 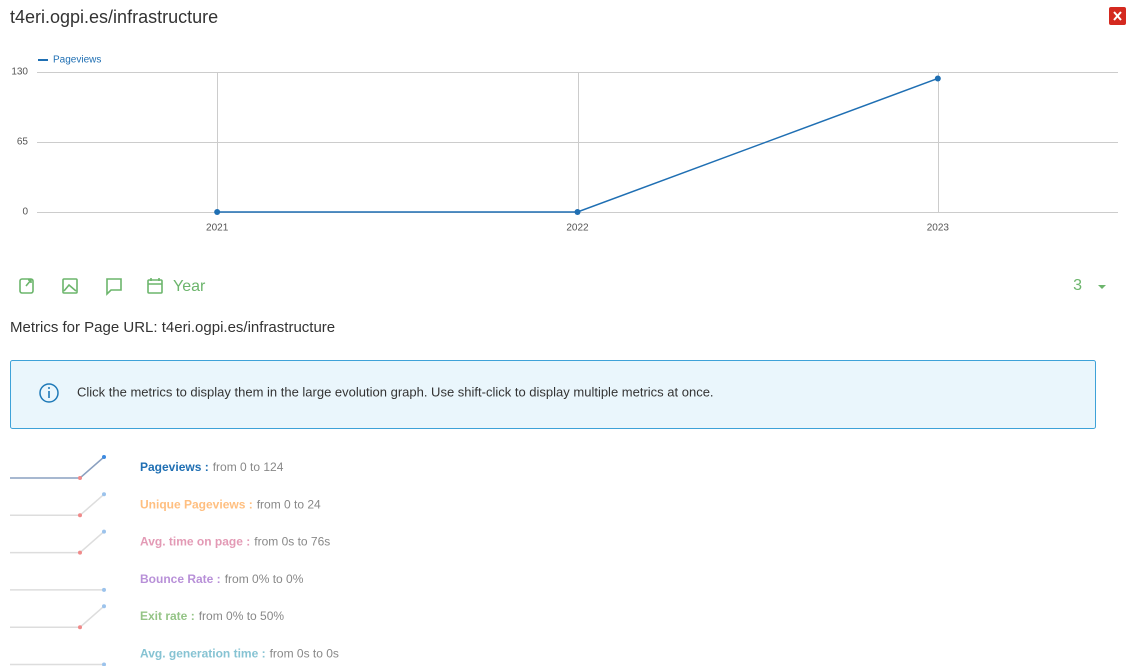 What do you see at coordinates (577, 228) in the screenshot?
I see `x-tick-label: 2022` at bounding box center [577, 228].